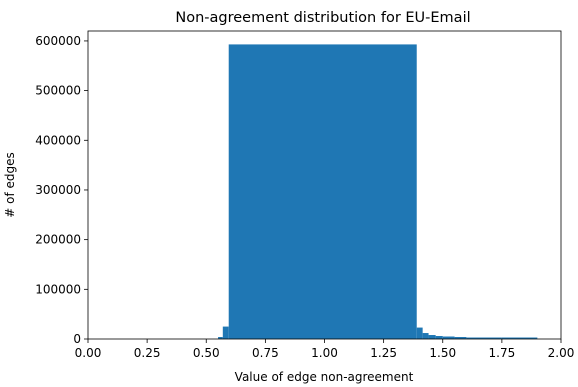 This screenshot has height=387, width=578. Describe the element at coordinates (265, 353) in the screenshot. I see `x-tick-label: 0.75` at that location.